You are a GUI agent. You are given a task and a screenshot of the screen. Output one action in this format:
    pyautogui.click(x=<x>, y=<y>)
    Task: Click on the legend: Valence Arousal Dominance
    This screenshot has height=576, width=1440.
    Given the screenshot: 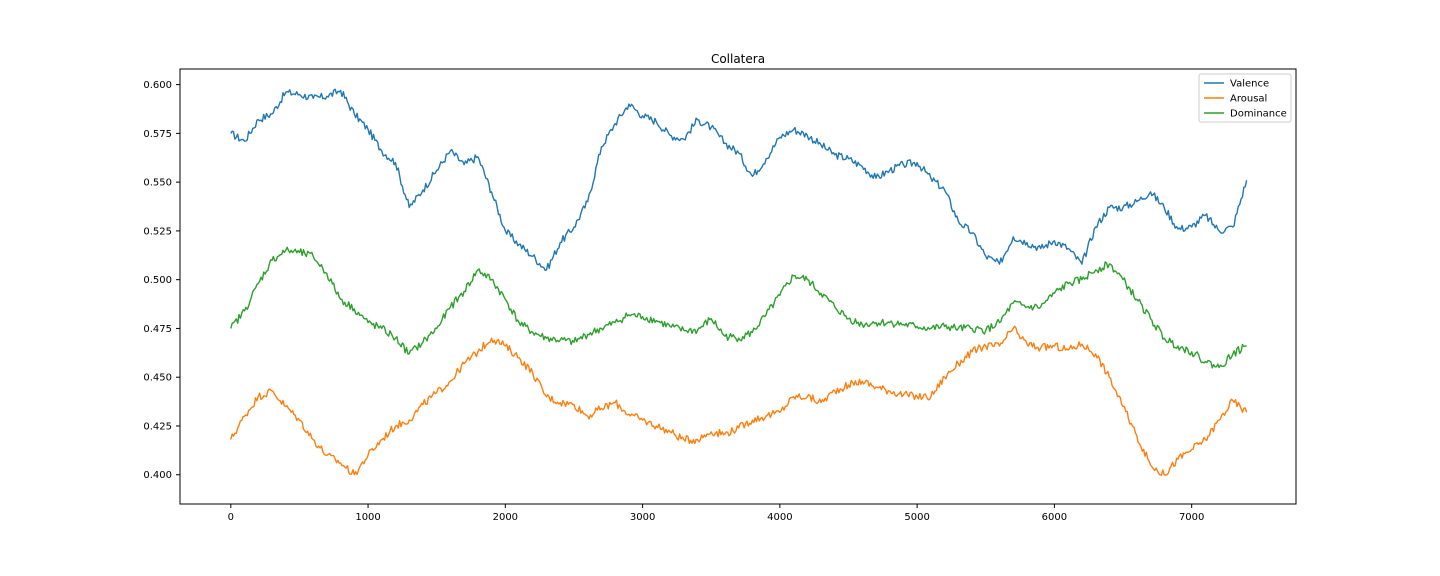 What is the action you would take?
    pyautogui.click(x=1245, y=98)
    